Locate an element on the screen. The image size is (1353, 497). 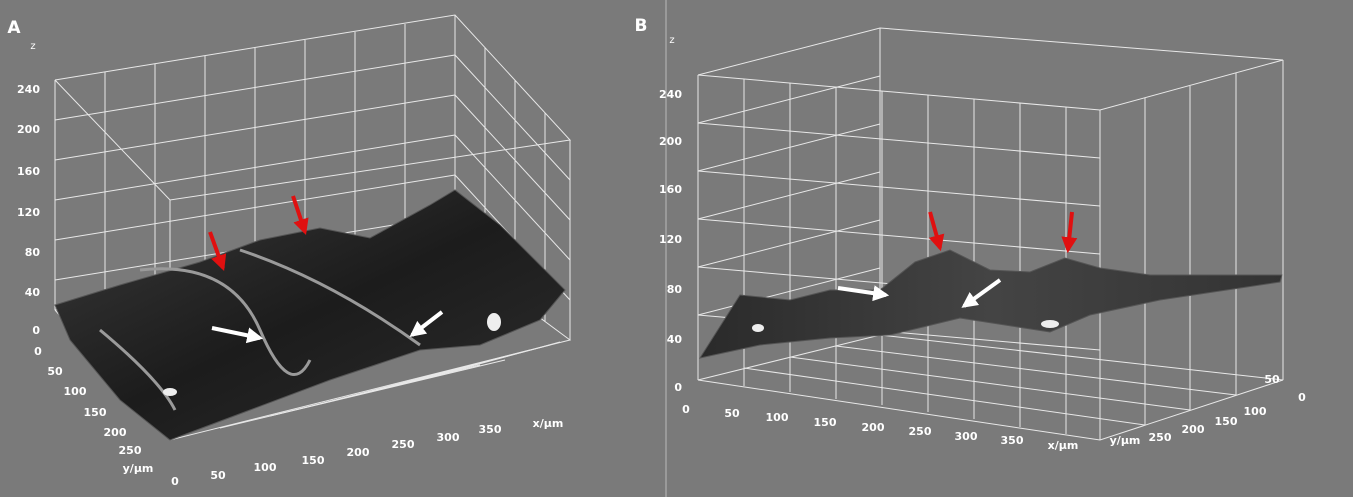
panel-label: B is located at coordinates (641, 26).